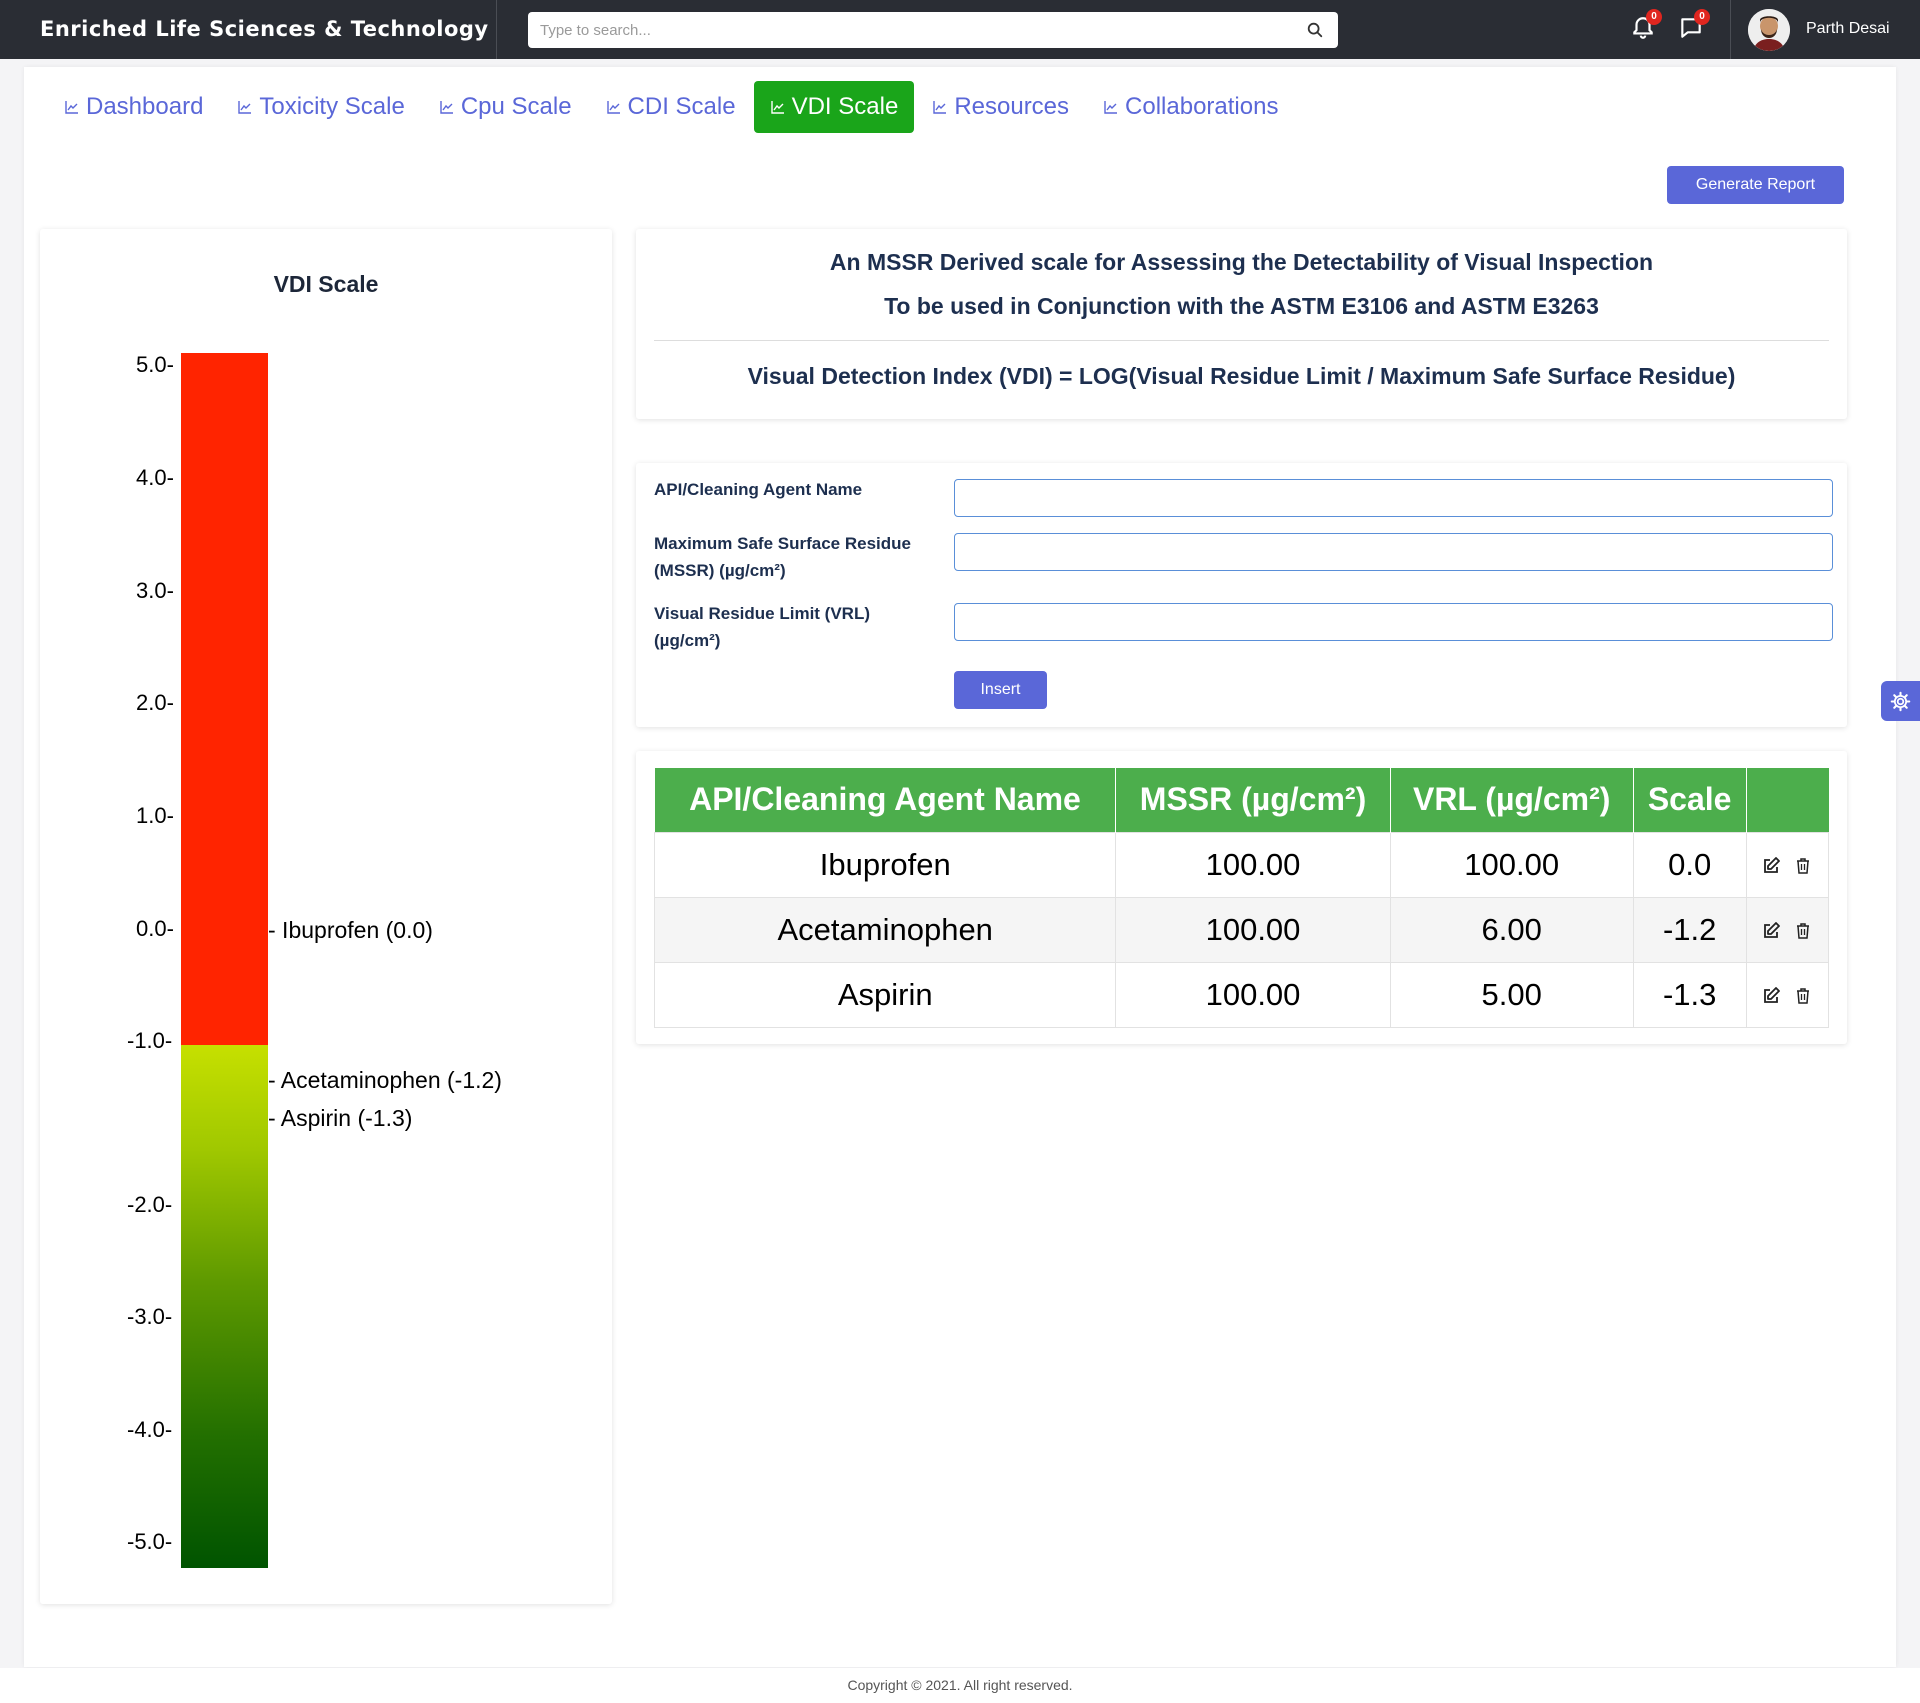 Image resolution: width=1920 pixels, height=1703 pixels. I want to click on user-divider, so click(1730, 29).